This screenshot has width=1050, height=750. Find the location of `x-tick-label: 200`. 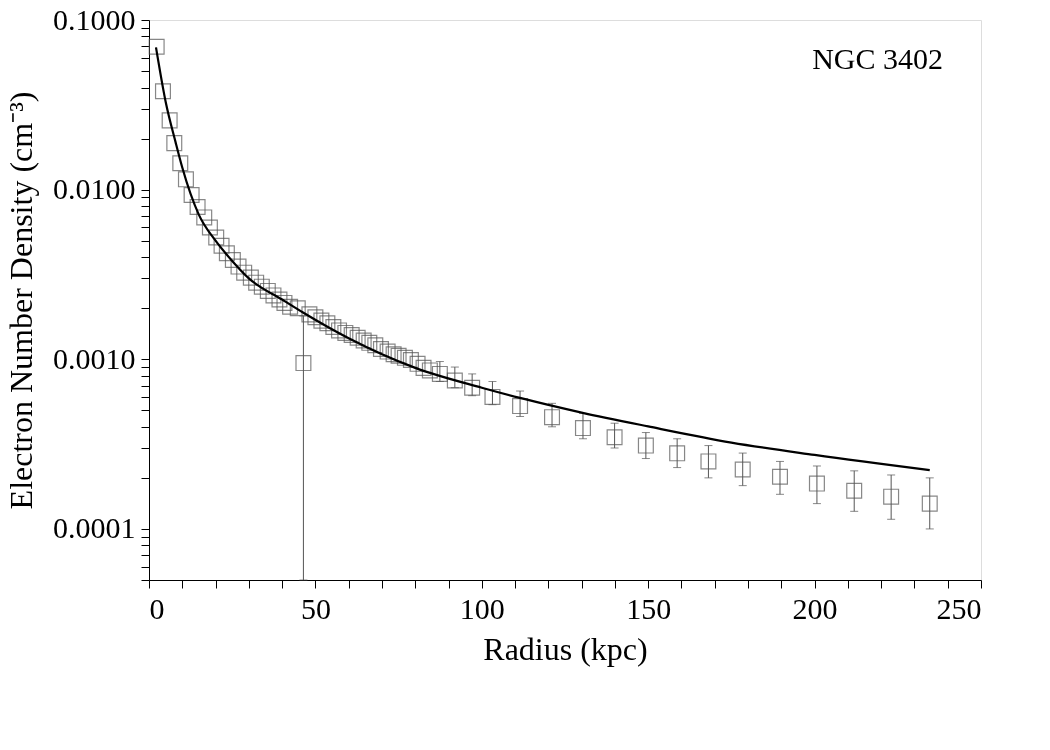

x-tick-label: 200 is located at coordinates (815, 608).